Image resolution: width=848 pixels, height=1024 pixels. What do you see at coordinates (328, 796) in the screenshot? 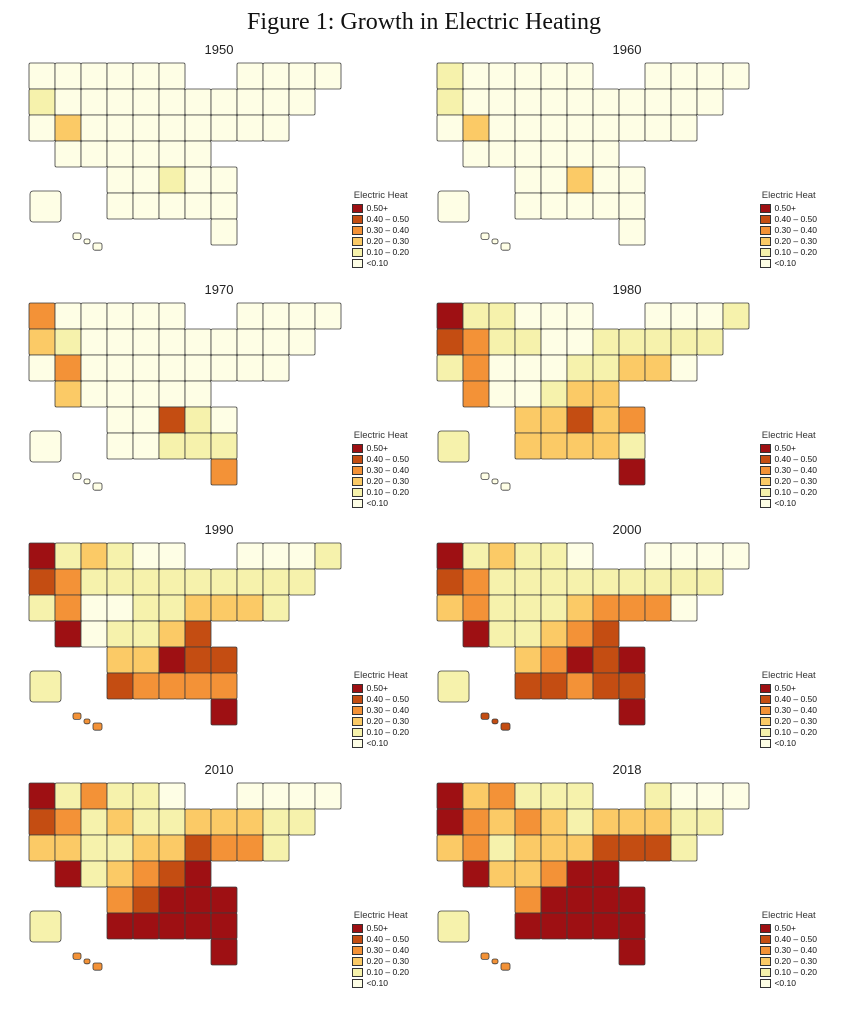
I see `state-ME` at bounding box center [328, 796].